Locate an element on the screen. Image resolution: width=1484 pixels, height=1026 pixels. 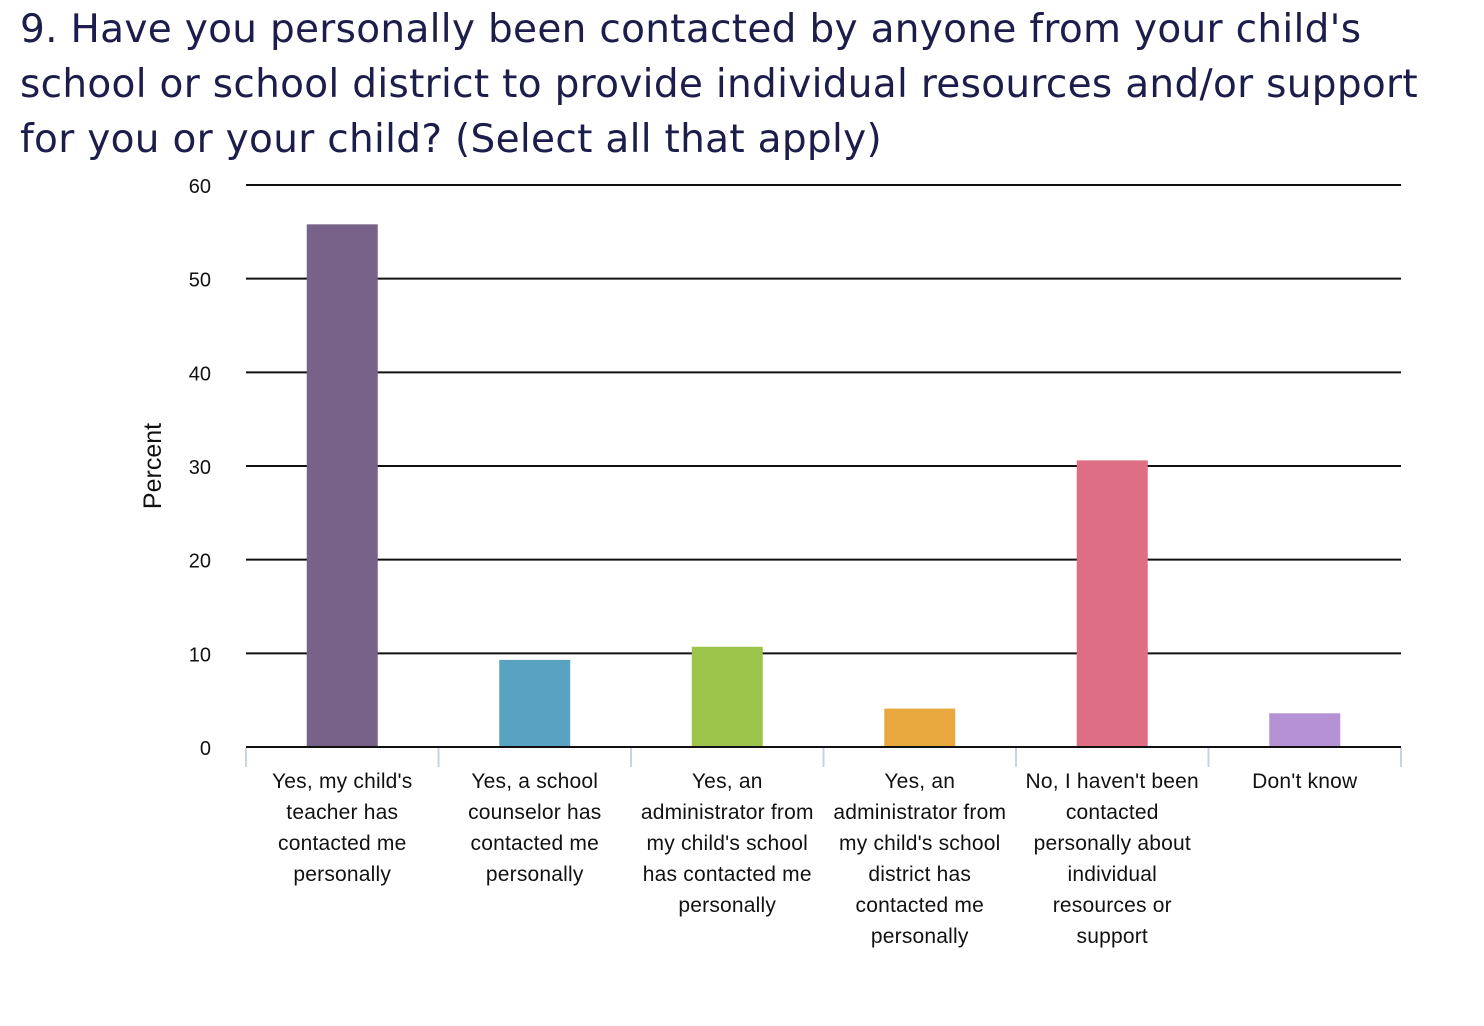
y-tick-label: 10 is located at coordinates (200, 655).